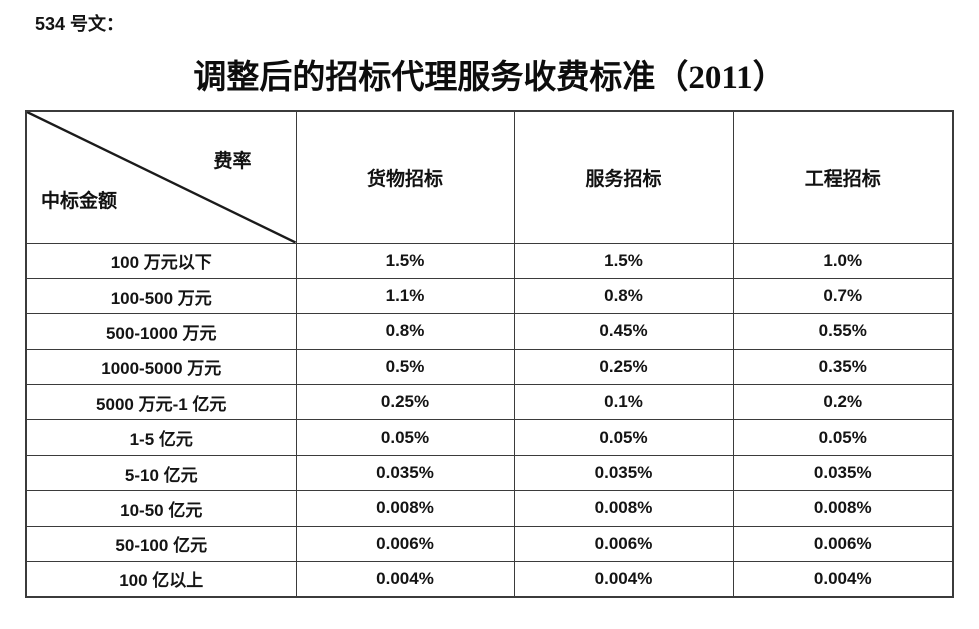 Image resolution: width=979 pixels, height=629 pixels. What do you see at coordinates (161, 579) in the screenshot?
I see `bid-amount-cell: 100 亿以上` at bounding box center [161, 579].